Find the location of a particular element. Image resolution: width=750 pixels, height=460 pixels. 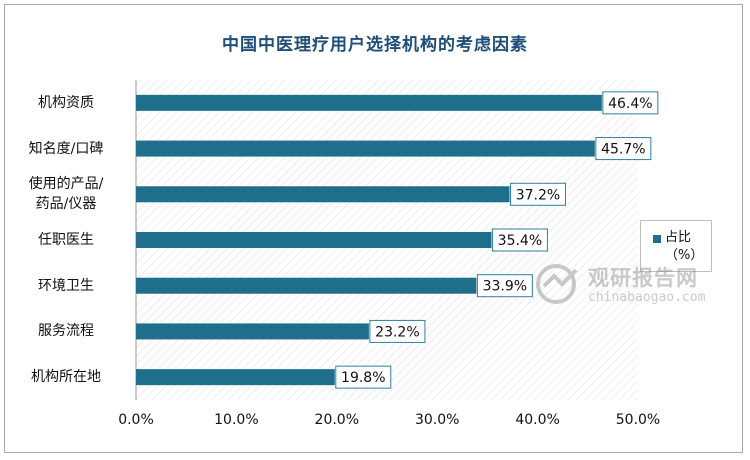

data-label: 33.9% is located at coordinates (505, 287).